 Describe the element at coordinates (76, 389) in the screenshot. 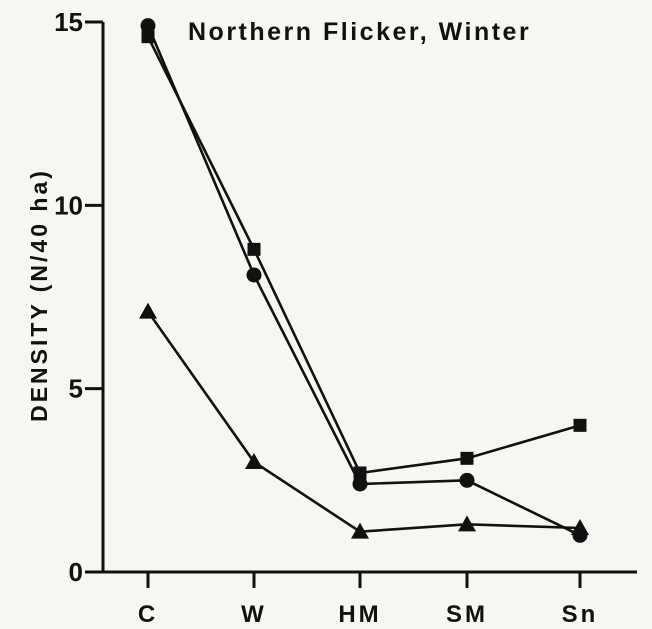

I see `y-tick-label: 5` at that location.